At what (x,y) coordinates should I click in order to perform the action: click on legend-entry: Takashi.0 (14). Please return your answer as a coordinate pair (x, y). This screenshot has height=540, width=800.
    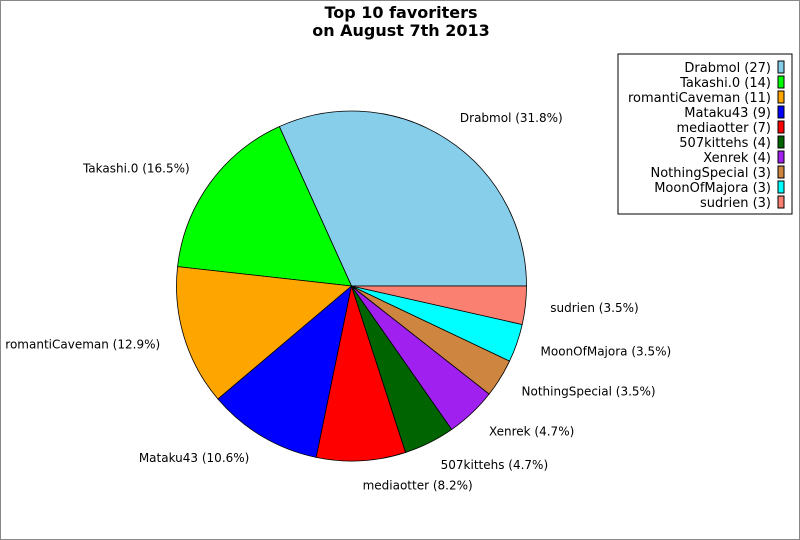
    Looking at the image, I should click on (725, 83).